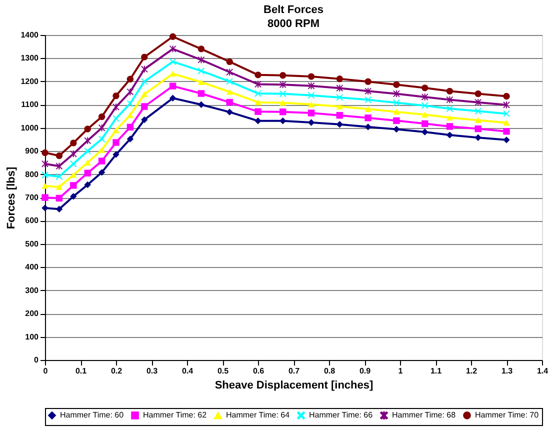  I want to click on y-tick-label: 600, so click(32, 221).